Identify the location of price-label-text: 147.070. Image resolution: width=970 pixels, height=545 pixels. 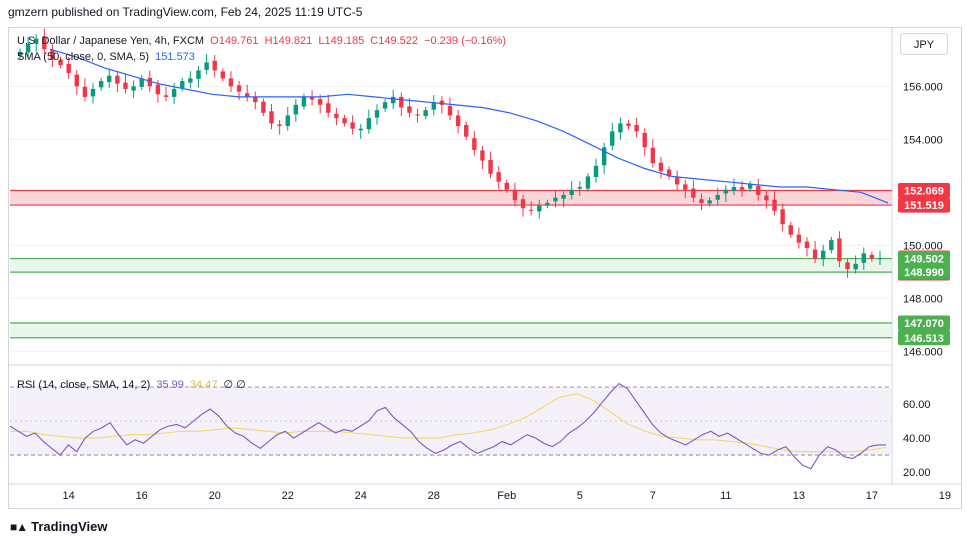
(924, 324).